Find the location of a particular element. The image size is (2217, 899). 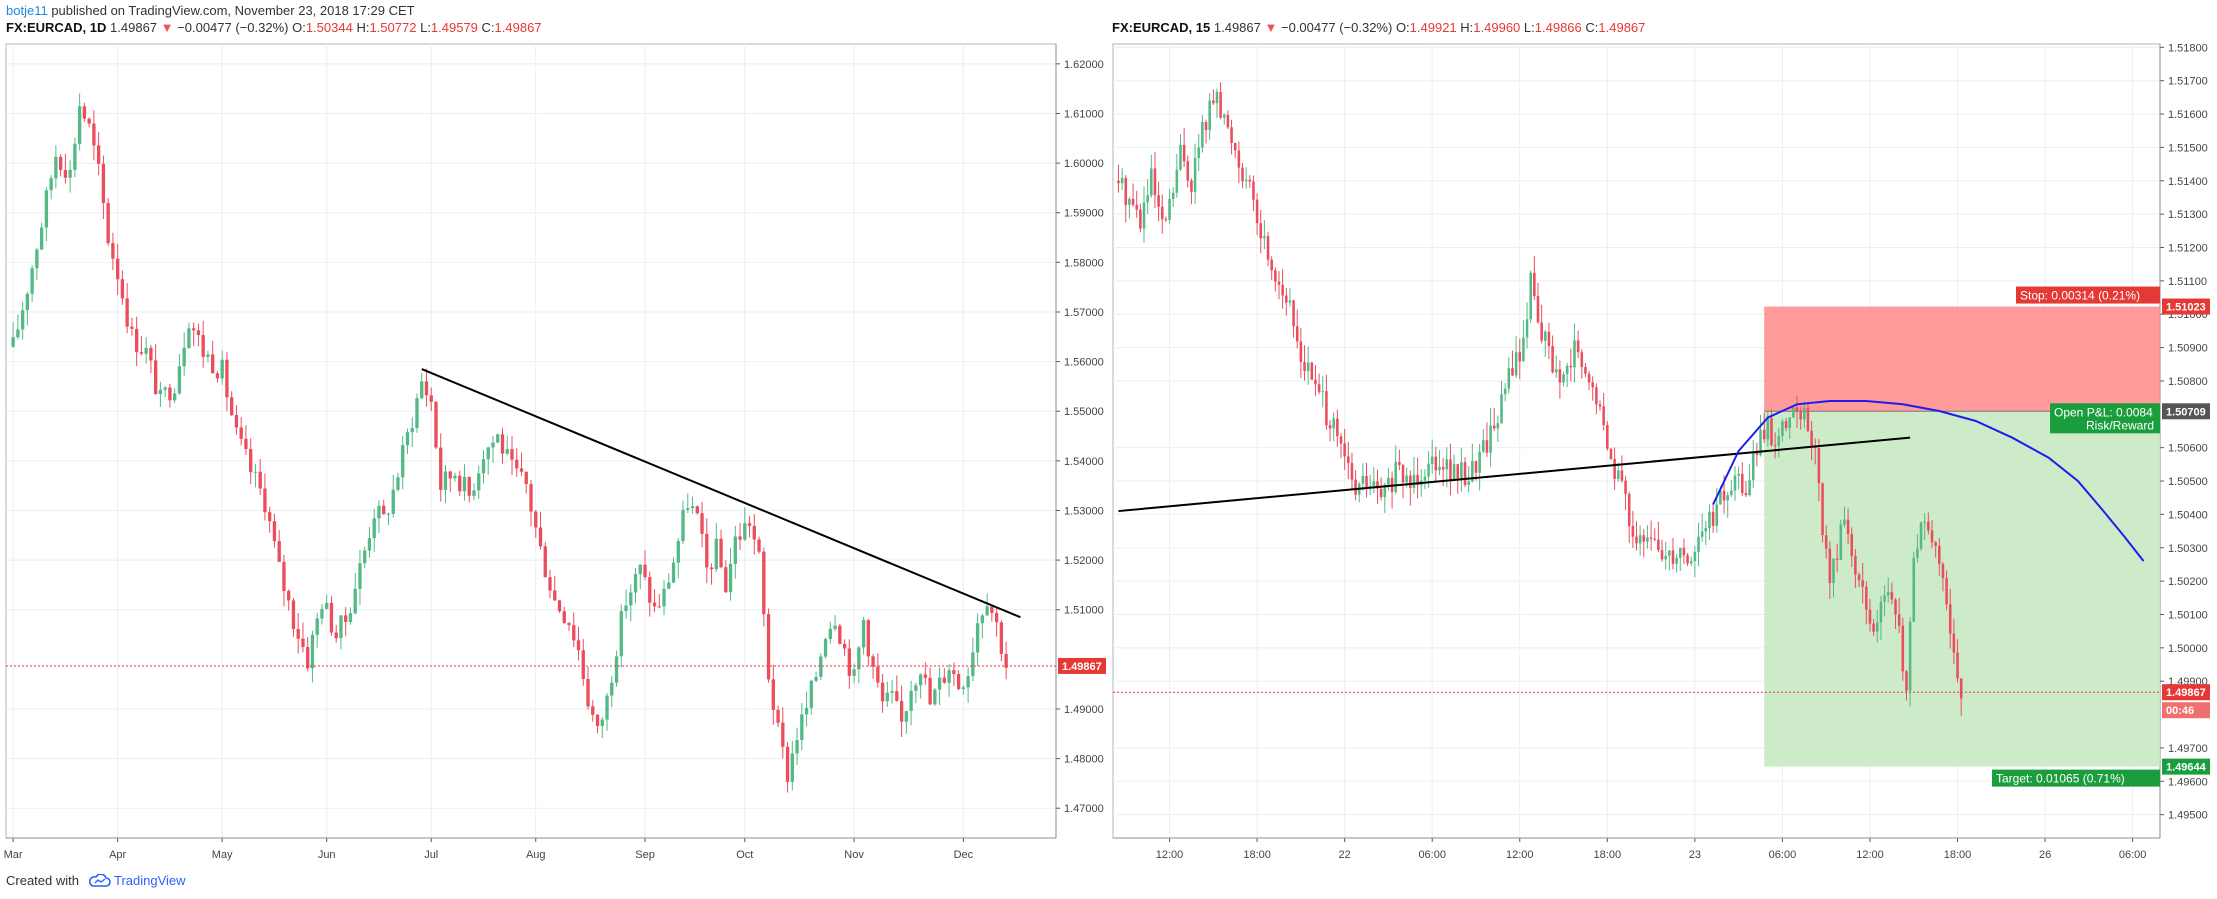

resistance-trendline is located at coordinates (721, 493).